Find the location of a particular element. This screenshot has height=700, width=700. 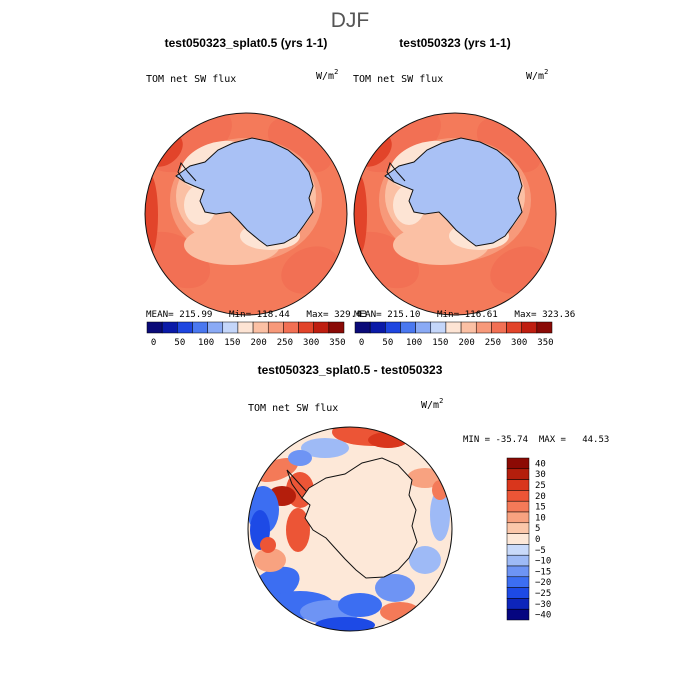

panel-control-units: W/m2 is located at coordinates (537, 75).